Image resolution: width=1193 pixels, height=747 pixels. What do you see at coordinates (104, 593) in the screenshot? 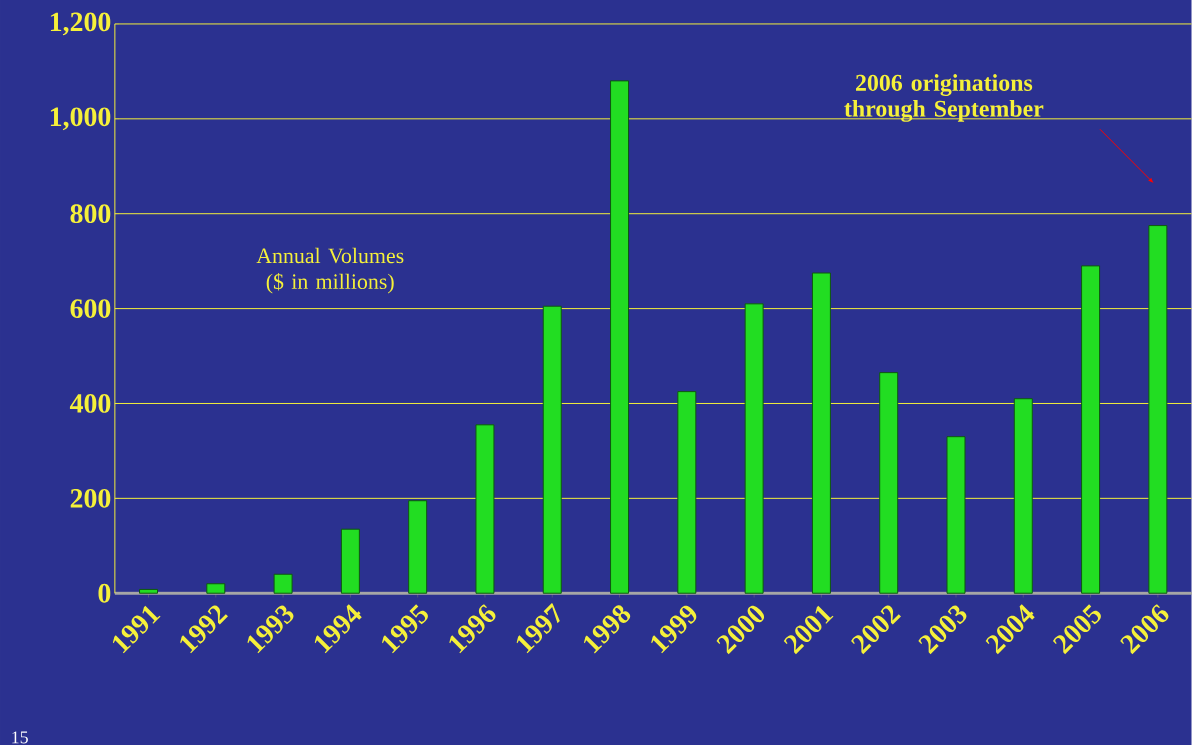
I see `y-tick-label: 0` at bounding box center [104, 593].